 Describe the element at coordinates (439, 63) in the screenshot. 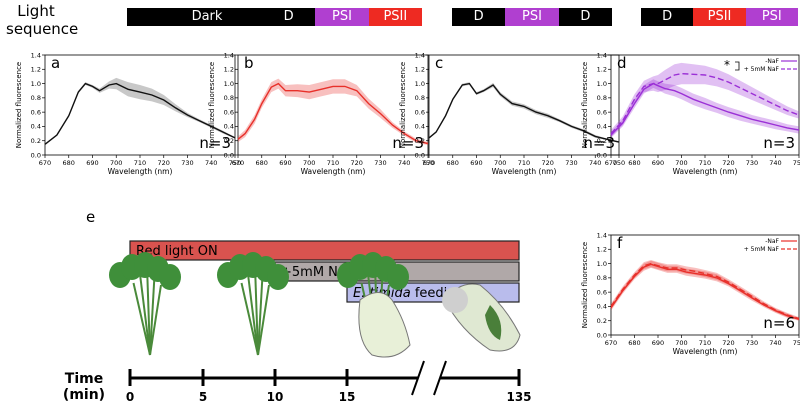

I see `panel-label: c` at that location.